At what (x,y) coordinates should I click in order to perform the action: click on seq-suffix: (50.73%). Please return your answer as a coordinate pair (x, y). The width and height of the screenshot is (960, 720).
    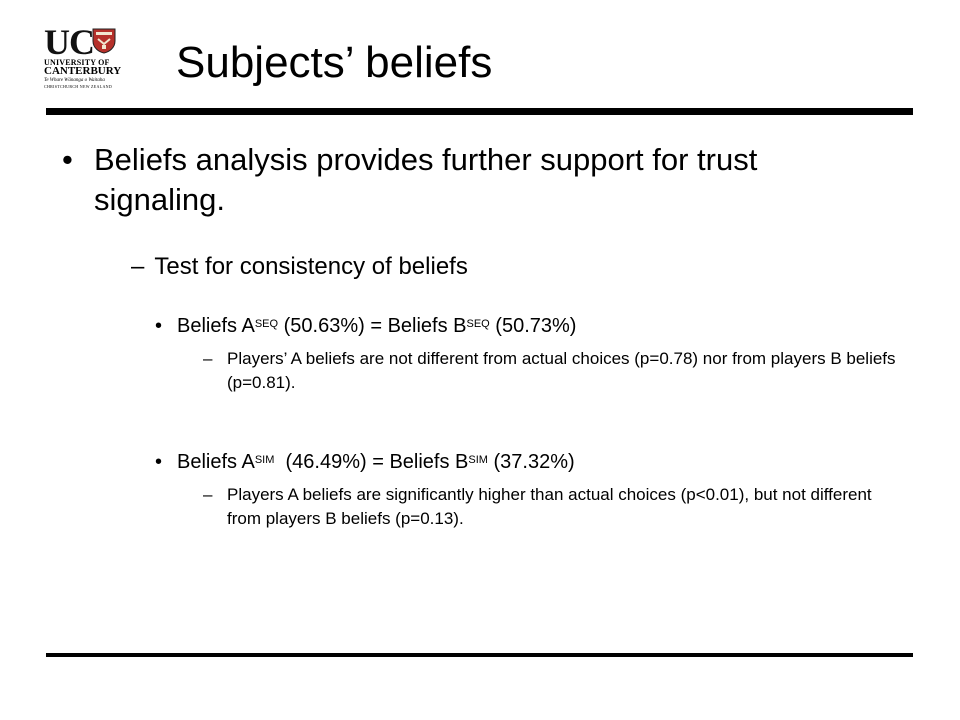
    Looking at the image, I should click on (533, 326).